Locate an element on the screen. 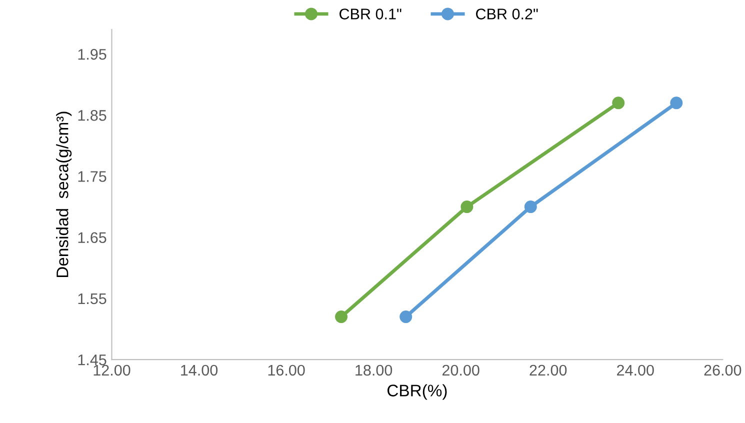  y-tick-label: 1.55 is located at coordinates (92, 298).